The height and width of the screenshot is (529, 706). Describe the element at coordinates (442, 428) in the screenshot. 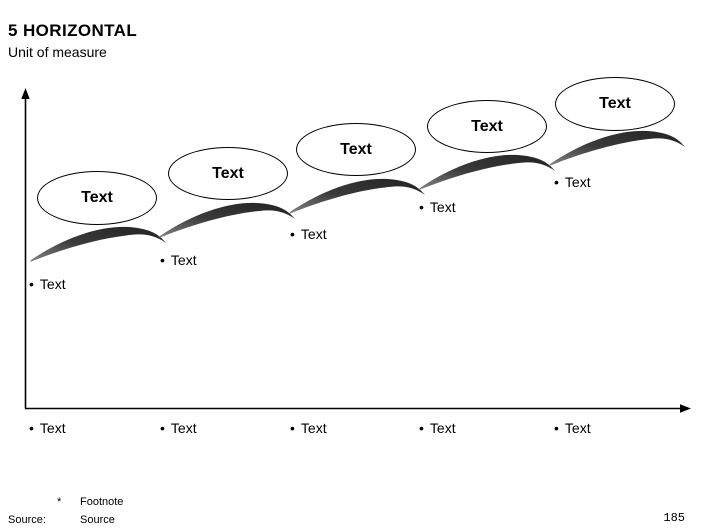

I see `axis-bullet-label-4: Text` at that location.